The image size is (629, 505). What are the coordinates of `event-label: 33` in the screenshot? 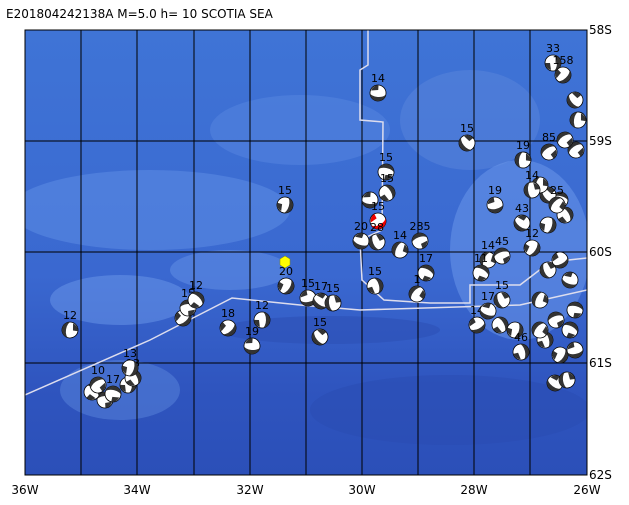 It's located at (553, 48).